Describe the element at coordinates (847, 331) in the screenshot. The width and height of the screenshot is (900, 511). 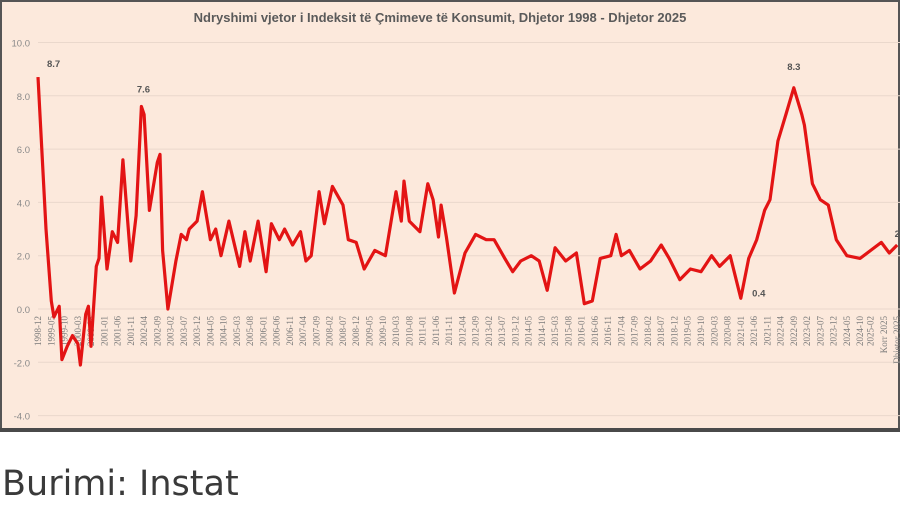
I see `x-tick-label: 2024-05` at that location.